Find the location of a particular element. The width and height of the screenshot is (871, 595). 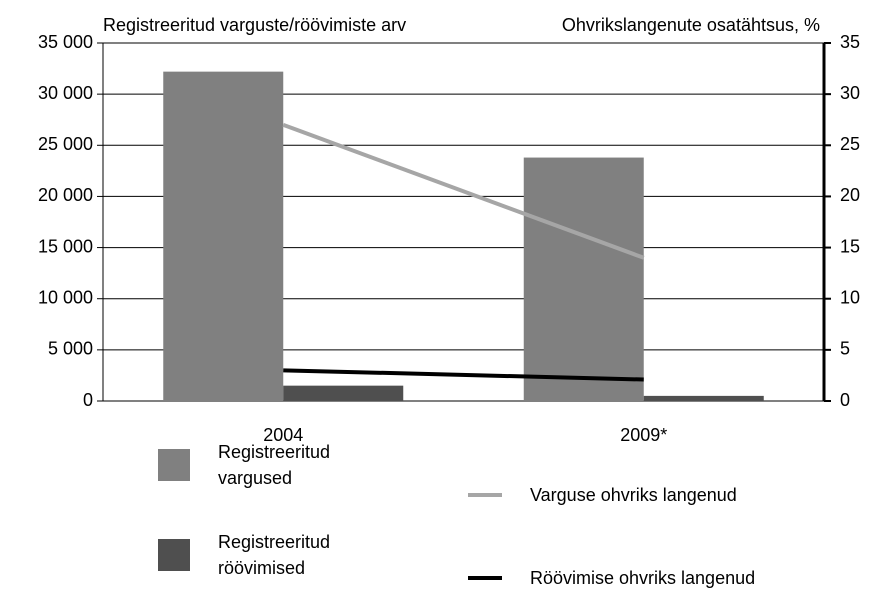

y-tick-label: 35 000 is located at coordinates (65, 42).